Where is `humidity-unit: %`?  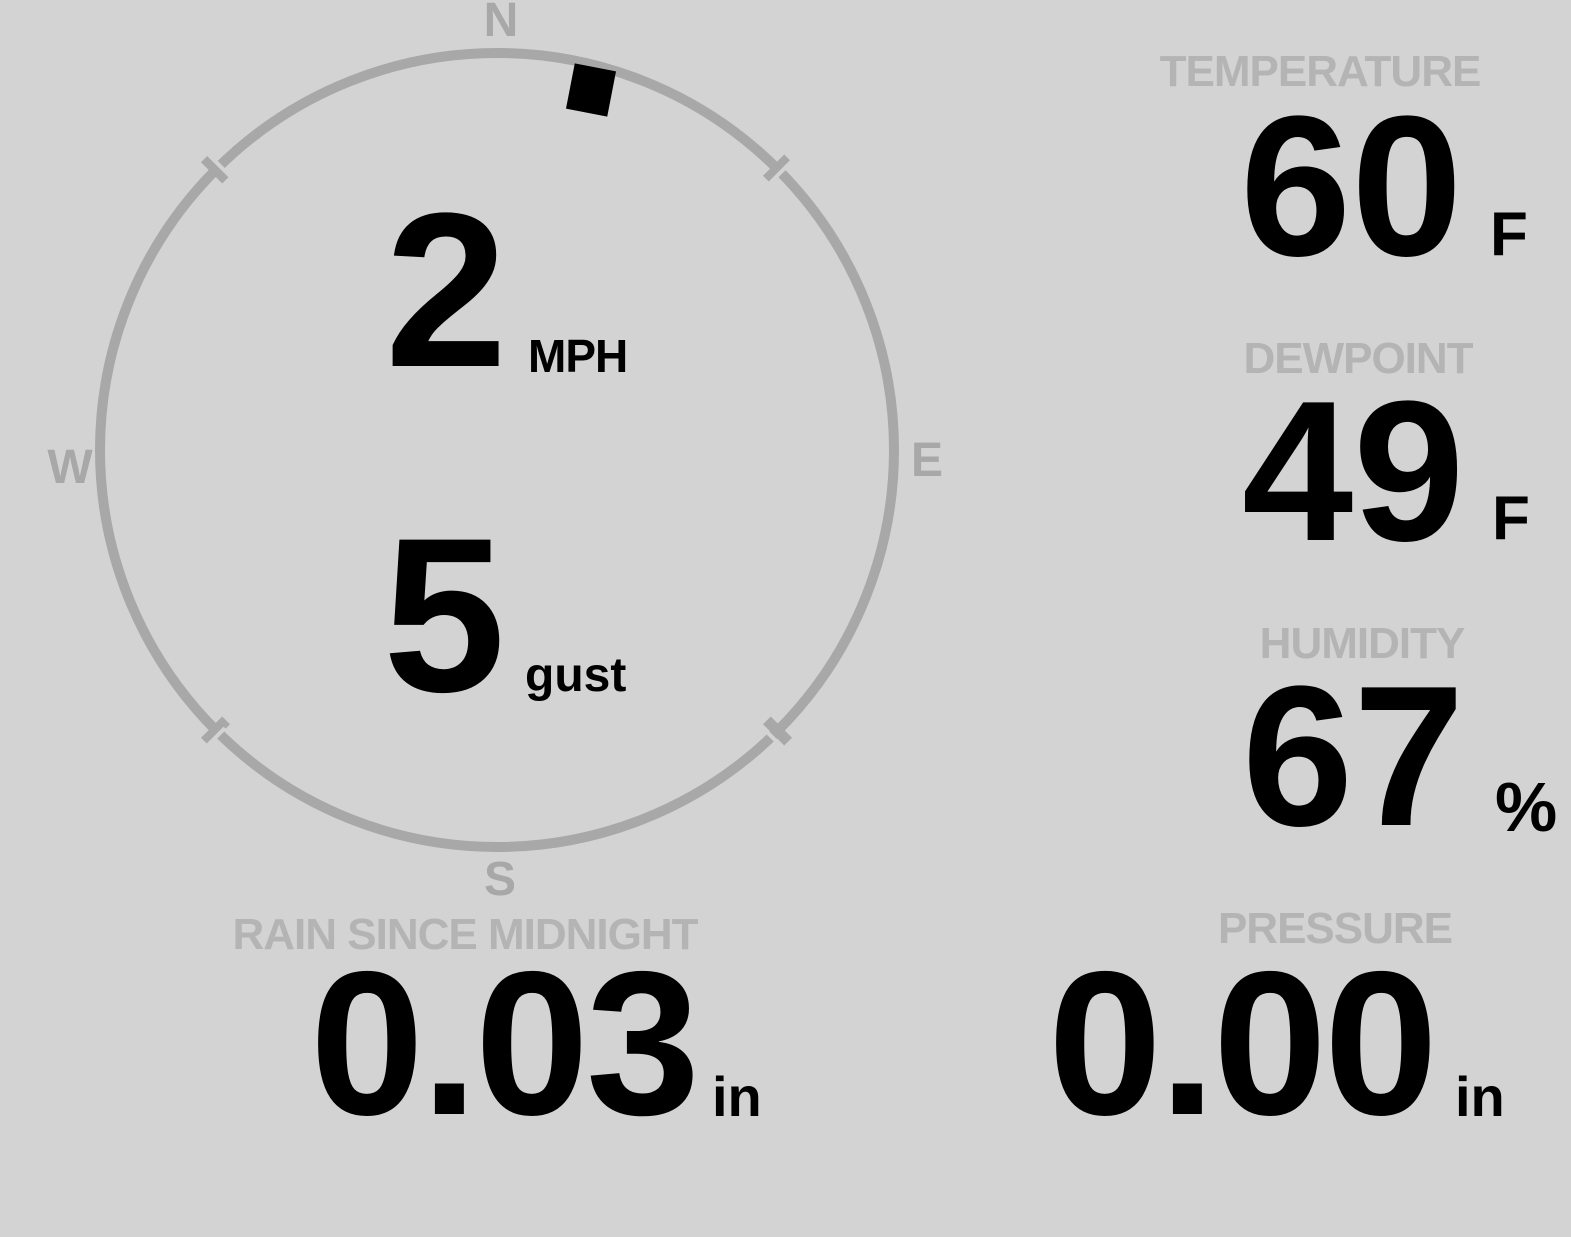
humidity-unit: % is located at coordinates (1526, 807).